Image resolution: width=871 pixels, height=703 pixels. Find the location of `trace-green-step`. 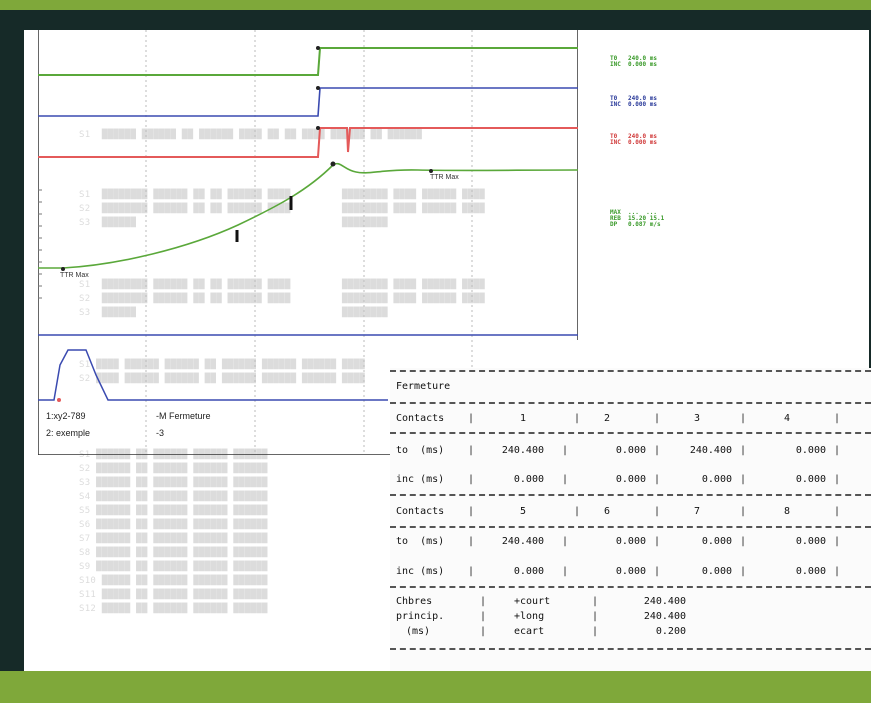

trace-green-step is located at coordinates (308, 61).